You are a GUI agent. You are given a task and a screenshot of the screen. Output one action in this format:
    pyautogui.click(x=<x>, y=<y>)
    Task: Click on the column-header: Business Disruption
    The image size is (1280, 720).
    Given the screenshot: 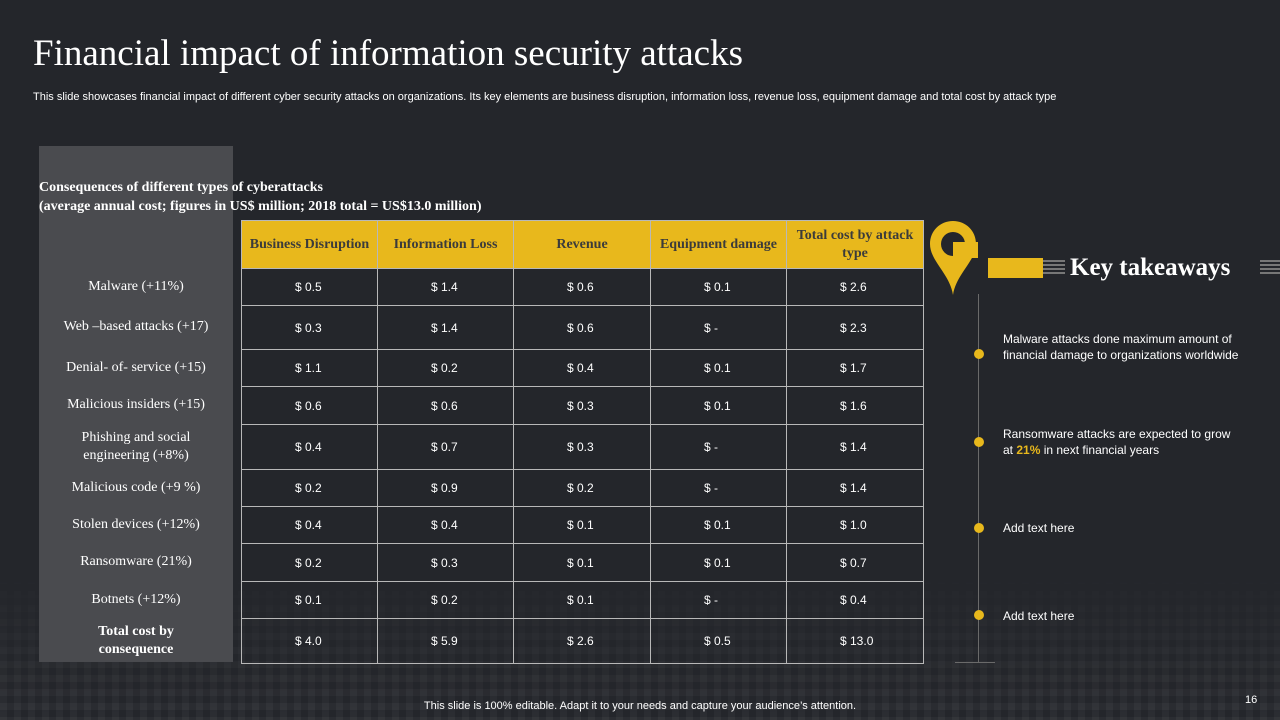 What is the action you would take?
    pyautogui.click(x=309, y=244)
    